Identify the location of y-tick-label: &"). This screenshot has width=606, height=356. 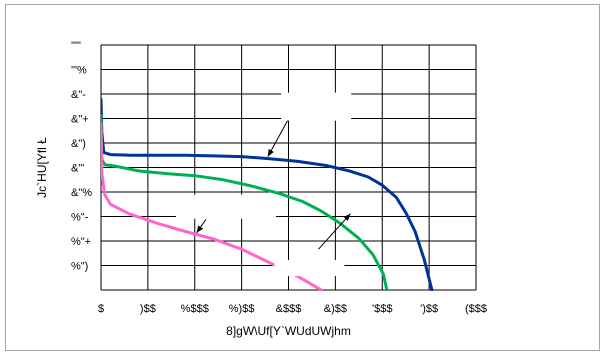
(78, 144).